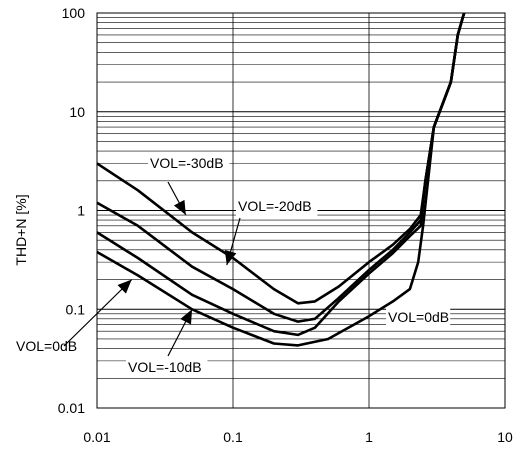  I want to click on x-tick-label: 0.1, so click(233, 437).